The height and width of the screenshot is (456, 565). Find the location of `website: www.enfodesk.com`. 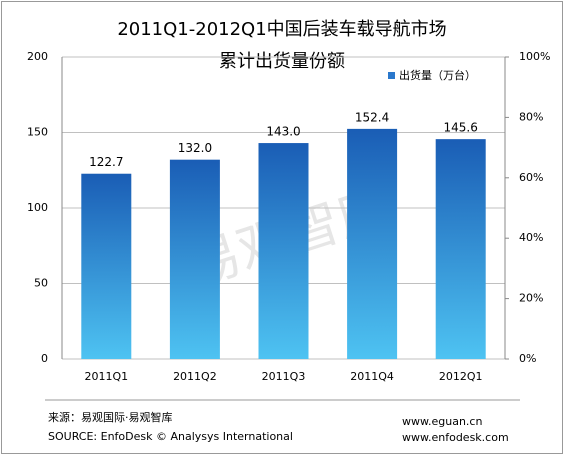

website: www.enfodesk.com is located at coordinates (455, 437).